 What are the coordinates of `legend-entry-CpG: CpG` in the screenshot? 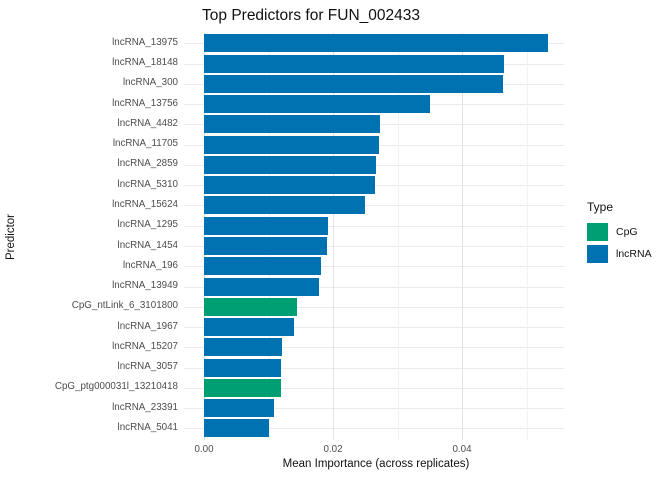 It's located at (619, 232).